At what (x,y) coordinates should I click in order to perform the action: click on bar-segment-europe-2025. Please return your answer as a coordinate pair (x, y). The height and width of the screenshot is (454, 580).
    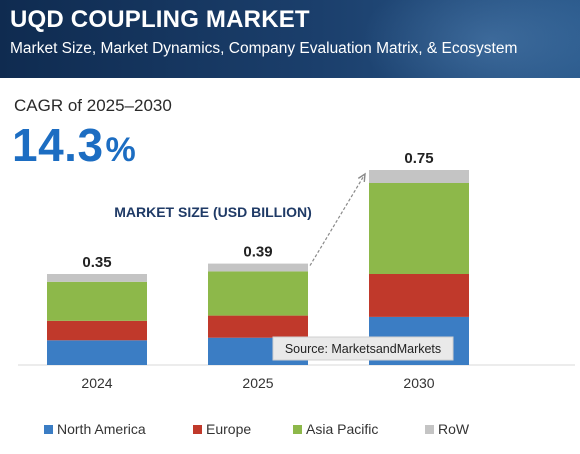
    Looking at the image, I should click on (258, 326).